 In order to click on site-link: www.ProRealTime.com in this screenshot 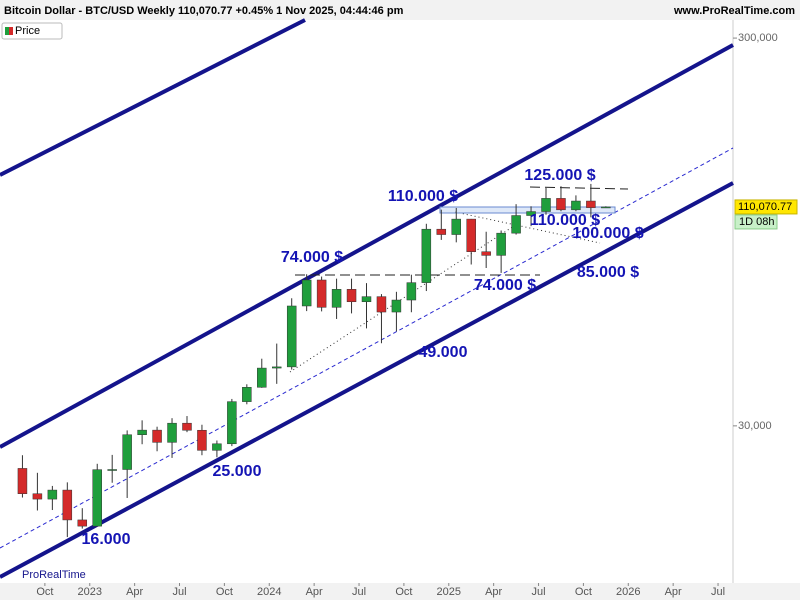, I will do `click(734, 11)`.